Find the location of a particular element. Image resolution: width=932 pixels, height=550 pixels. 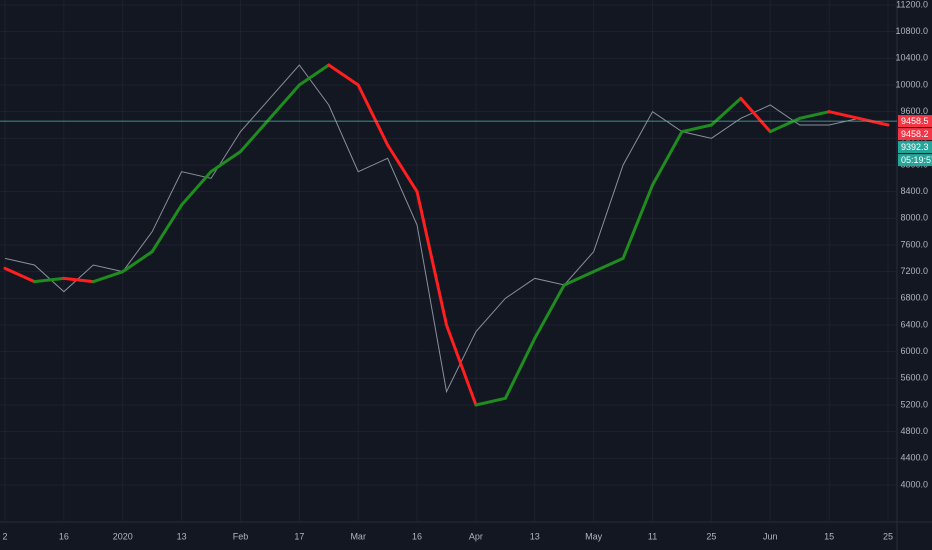

x-tick-label: 2 is located at coordinates (4, 536).